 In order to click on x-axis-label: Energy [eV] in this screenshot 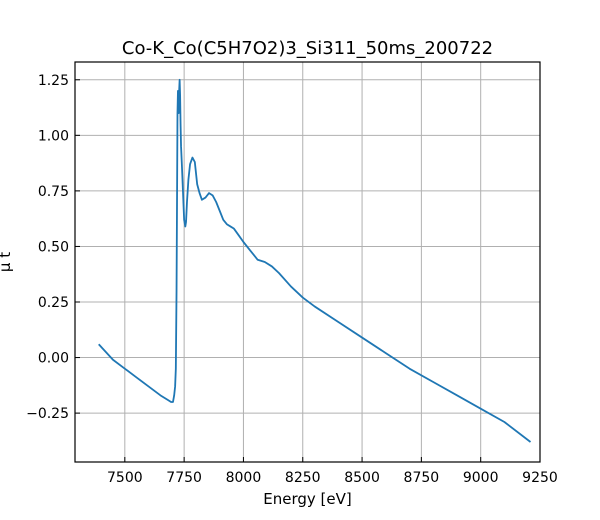, I will do `click(307, 499)`.